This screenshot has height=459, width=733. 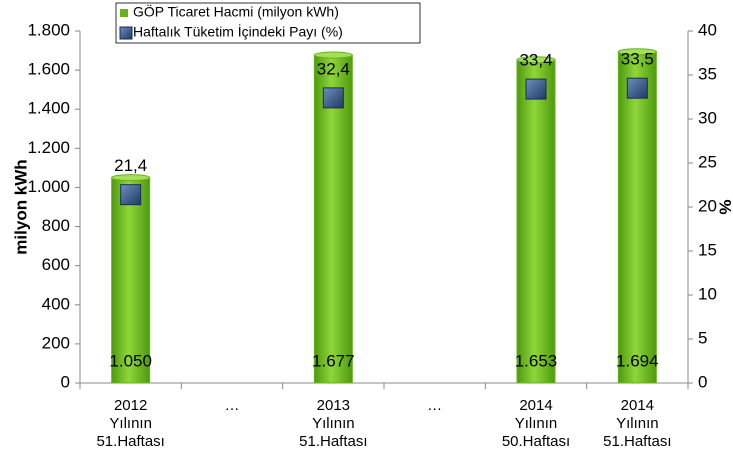 I want to click on legend-label: Haftalık Tüketim İçindeki Payı (%), so click(x=238, y=31).